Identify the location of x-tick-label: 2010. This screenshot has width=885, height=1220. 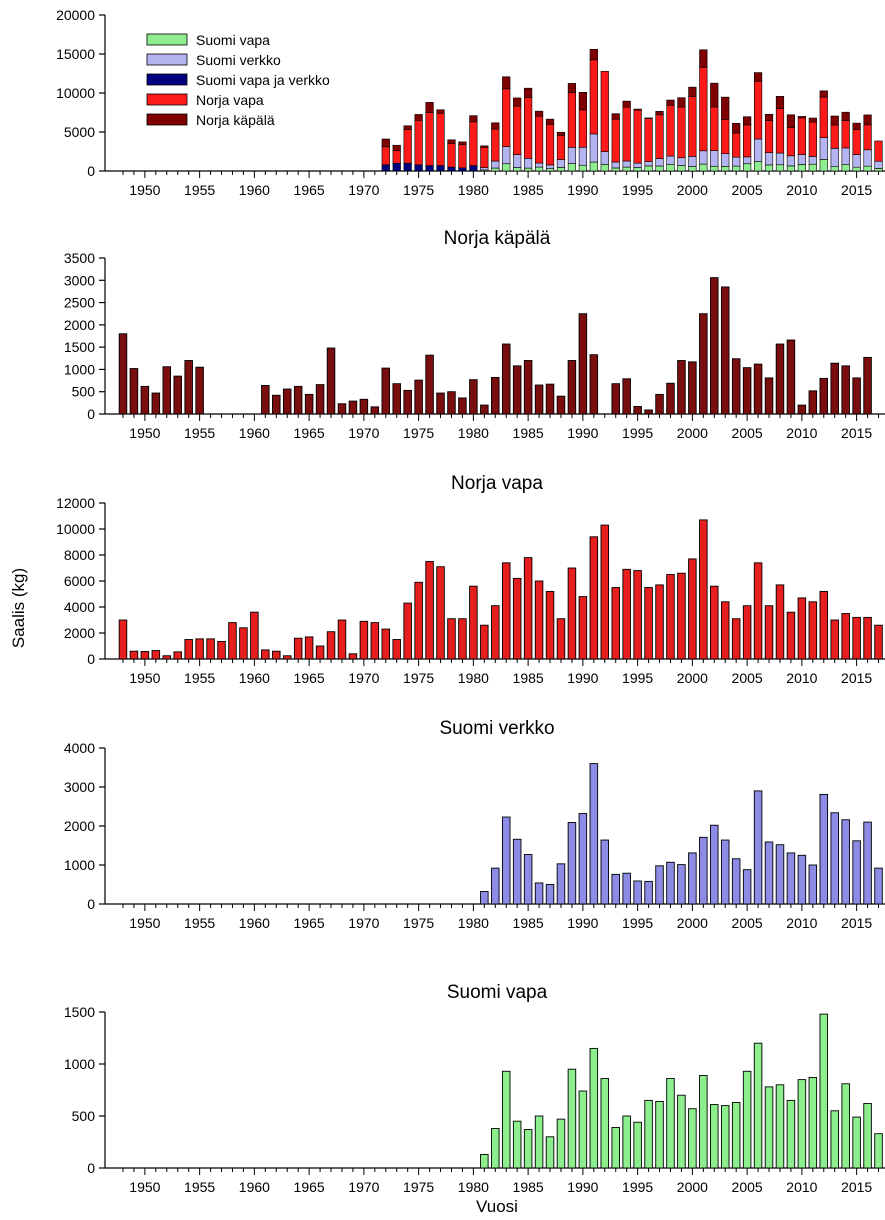
(801, 923).